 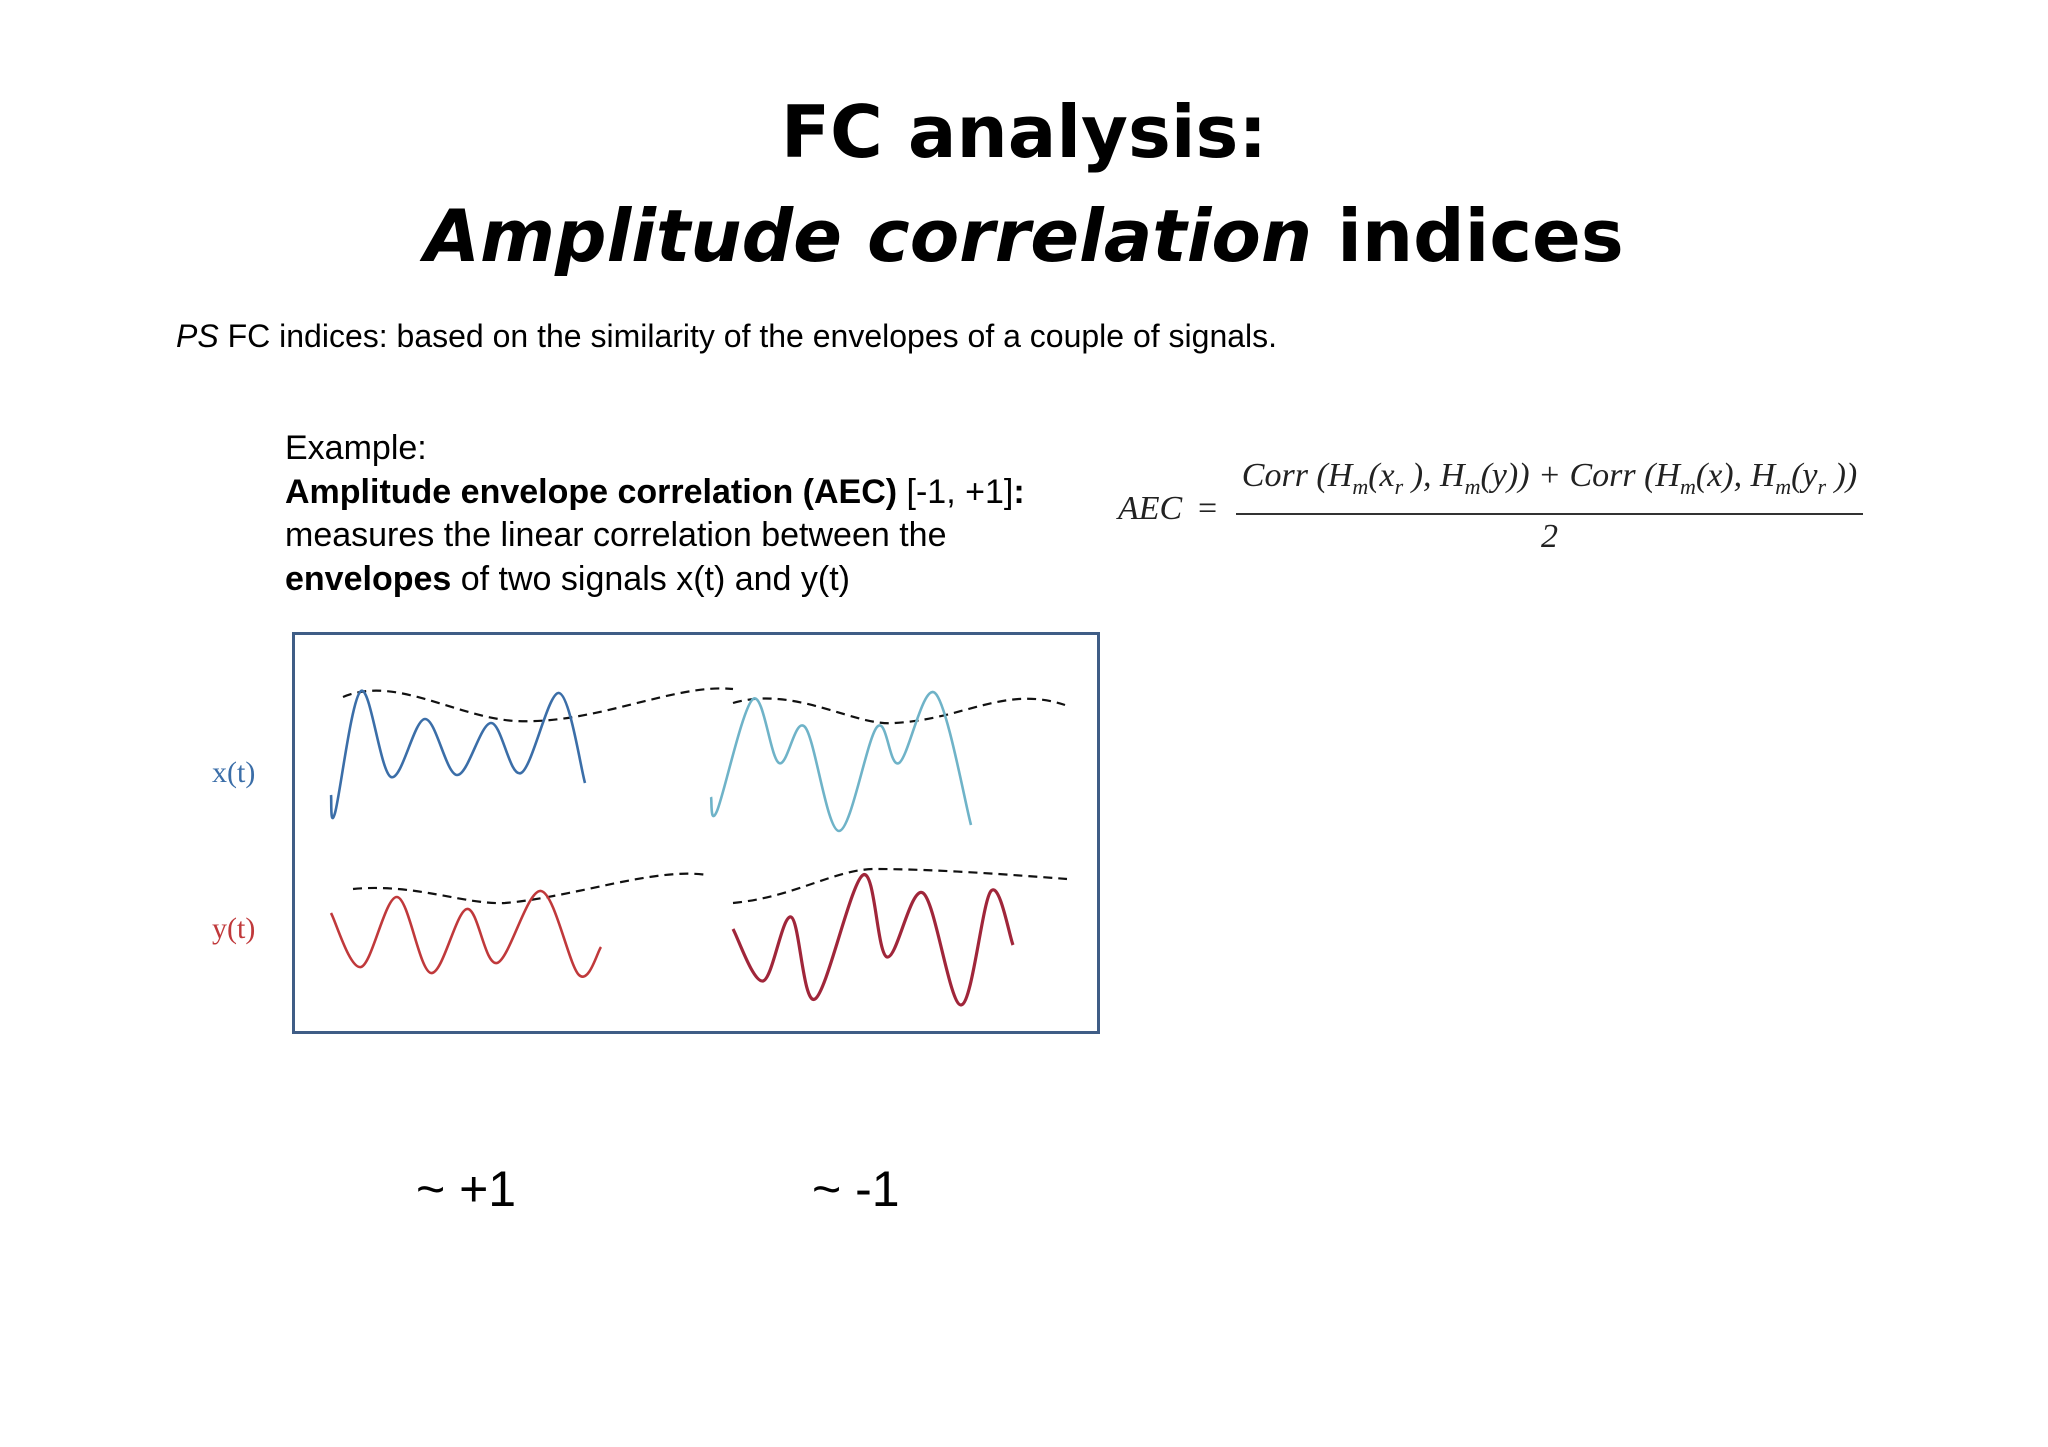 What do you see at coordinates (530, 888) in the screenshot?
I see `y-envelope-left` at bounding box center [530, 888].